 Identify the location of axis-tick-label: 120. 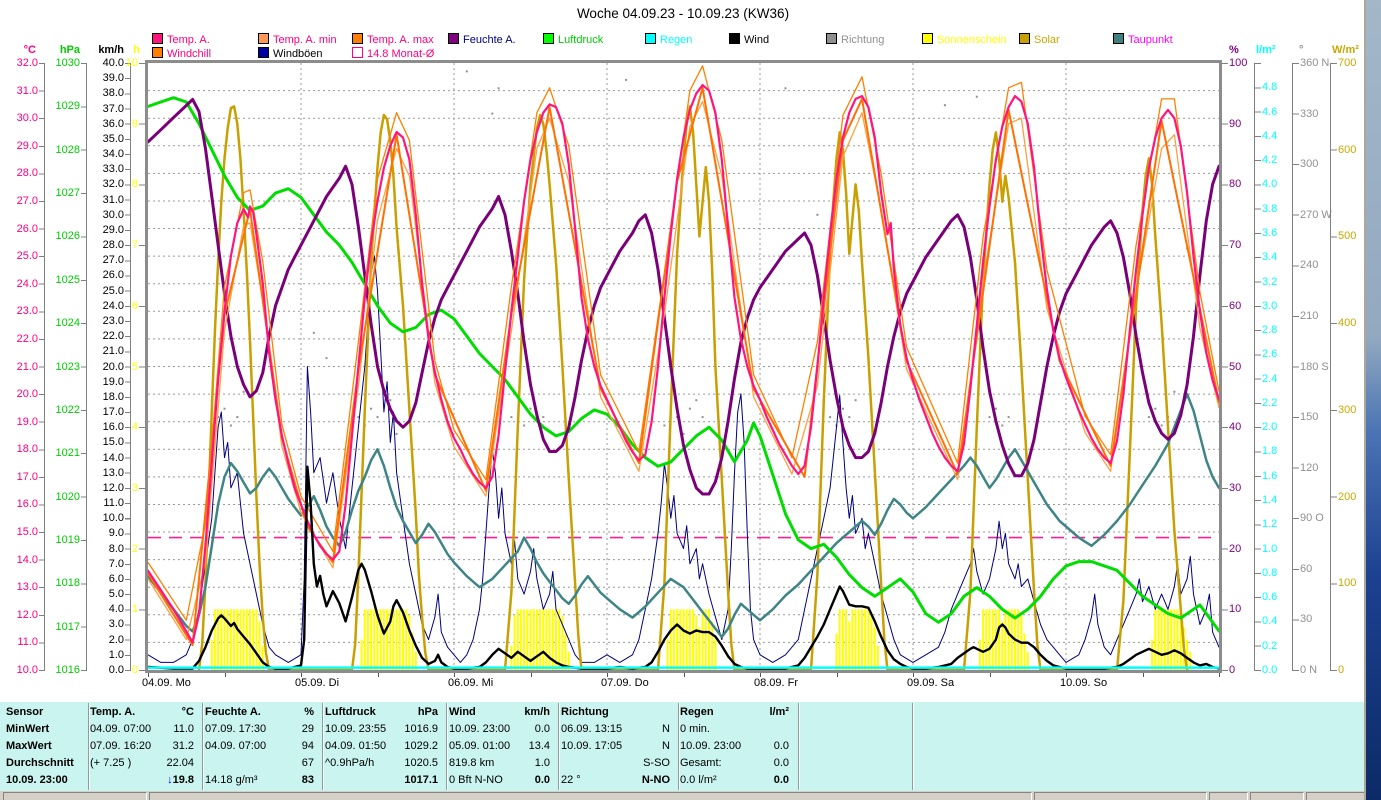
(1309, 467).